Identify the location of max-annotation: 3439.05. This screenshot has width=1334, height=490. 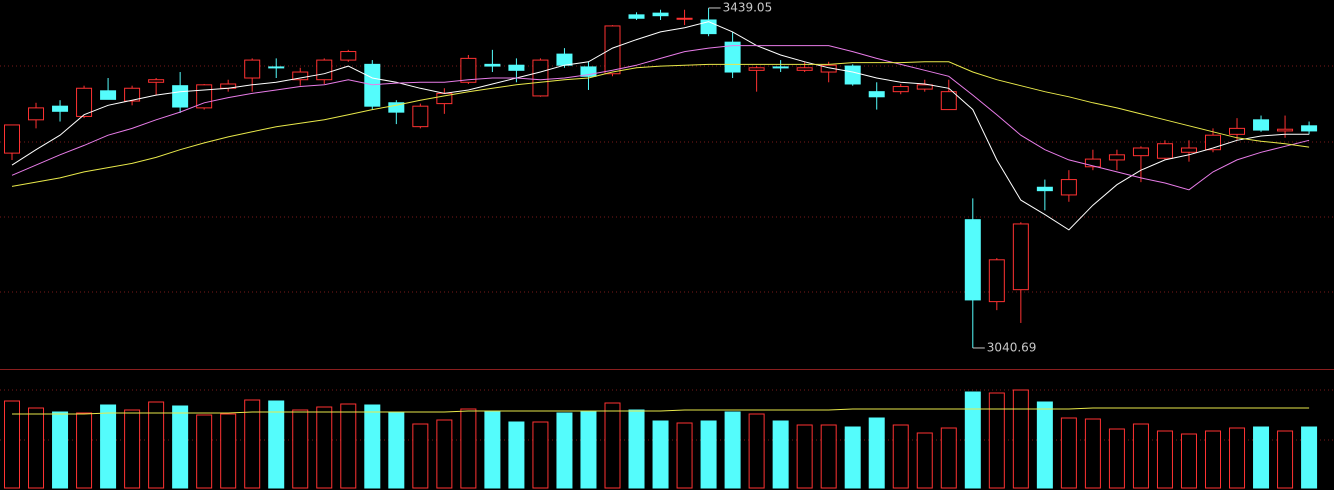
(748, 7).